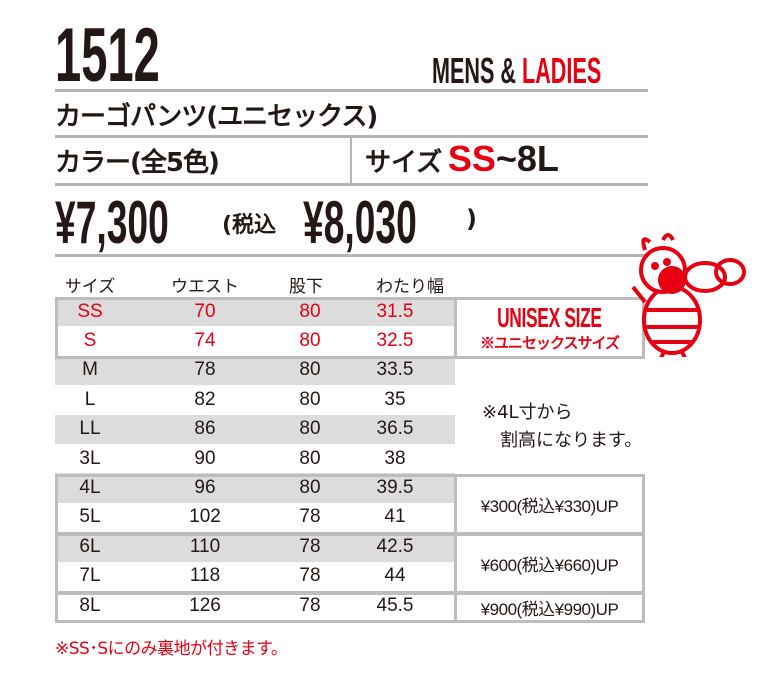 The image size is (760, 675). I want to click on color-count: カラー(全5色), so click(137, 163).